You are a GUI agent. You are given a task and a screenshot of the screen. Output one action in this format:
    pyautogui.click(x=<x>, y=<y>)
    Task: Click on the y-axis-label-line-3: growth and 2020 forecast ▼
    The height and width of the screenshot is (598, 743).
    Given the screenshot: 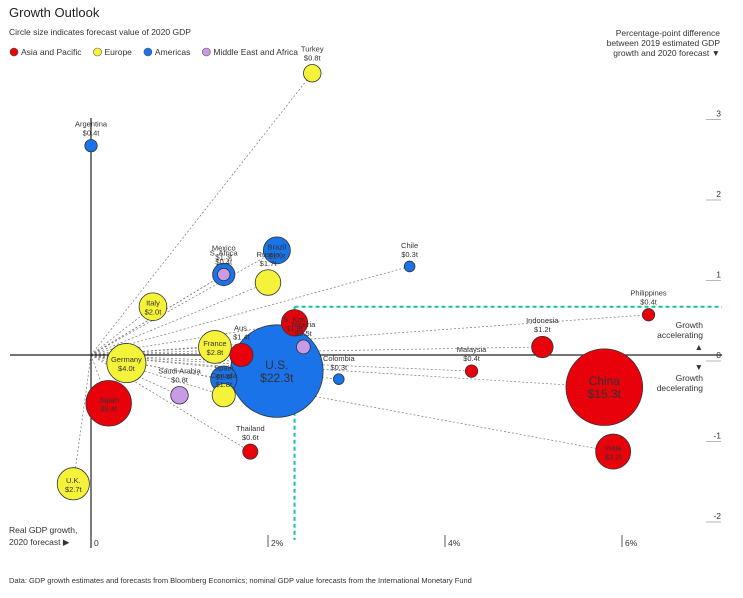 What is the action you would take?
    pyautogui.click(x=666, y=53)
    